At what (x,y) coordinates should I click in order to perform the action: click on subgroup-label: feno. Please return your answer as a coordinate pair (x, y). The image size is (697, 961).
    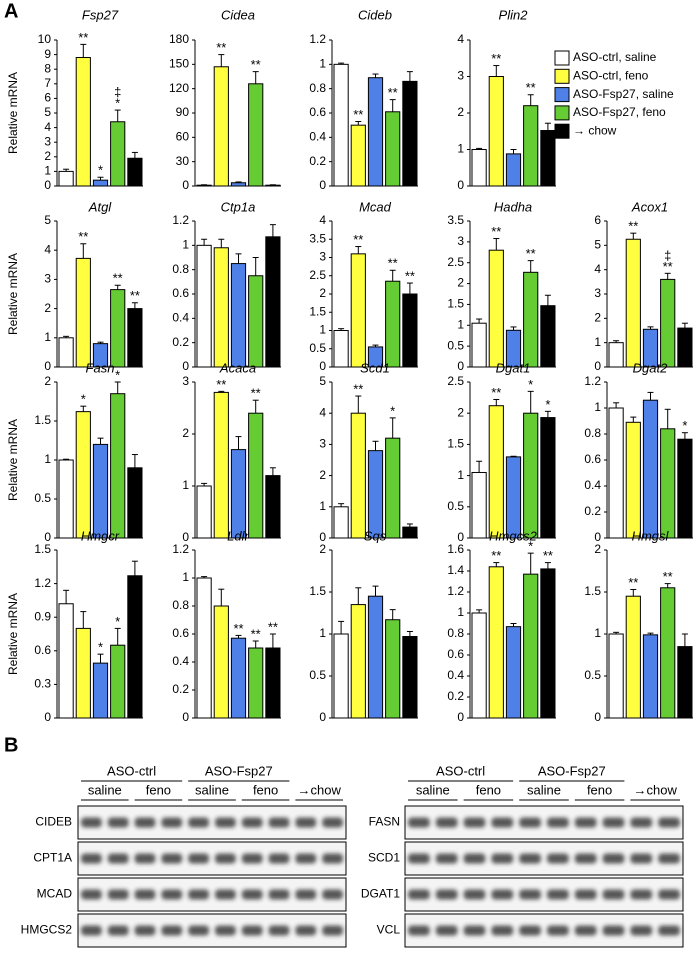
    Looking at the image, I should click on (158, 789).